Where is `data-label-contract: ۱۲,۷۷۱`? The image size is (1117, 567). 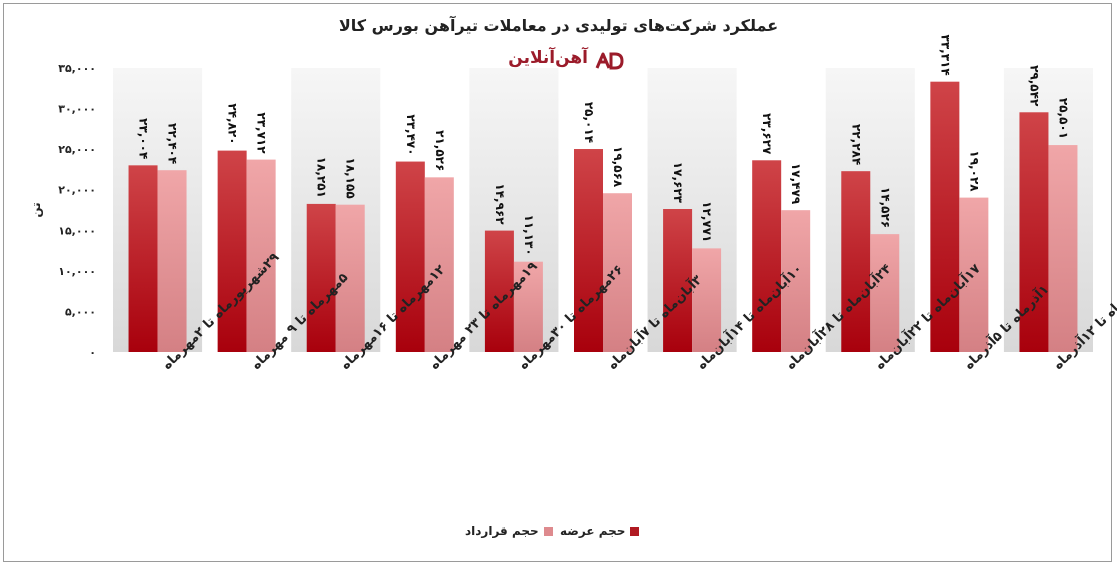
data-label-contract: ۱۲,۷۷۱ is located at coordinates (707, 221).